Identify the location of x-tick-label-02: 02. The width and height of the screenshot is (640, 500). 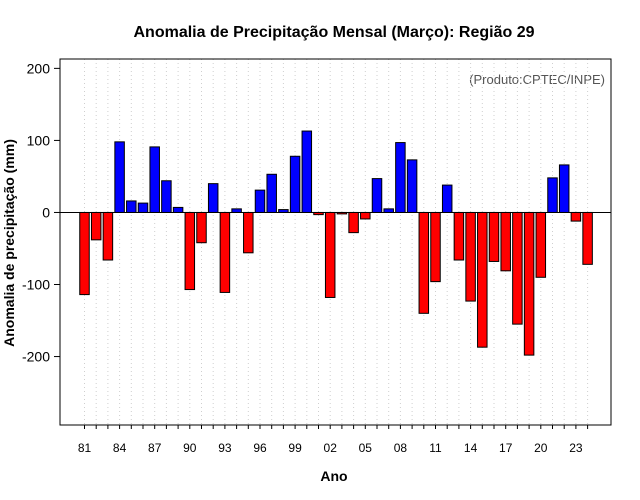
(331, 448).